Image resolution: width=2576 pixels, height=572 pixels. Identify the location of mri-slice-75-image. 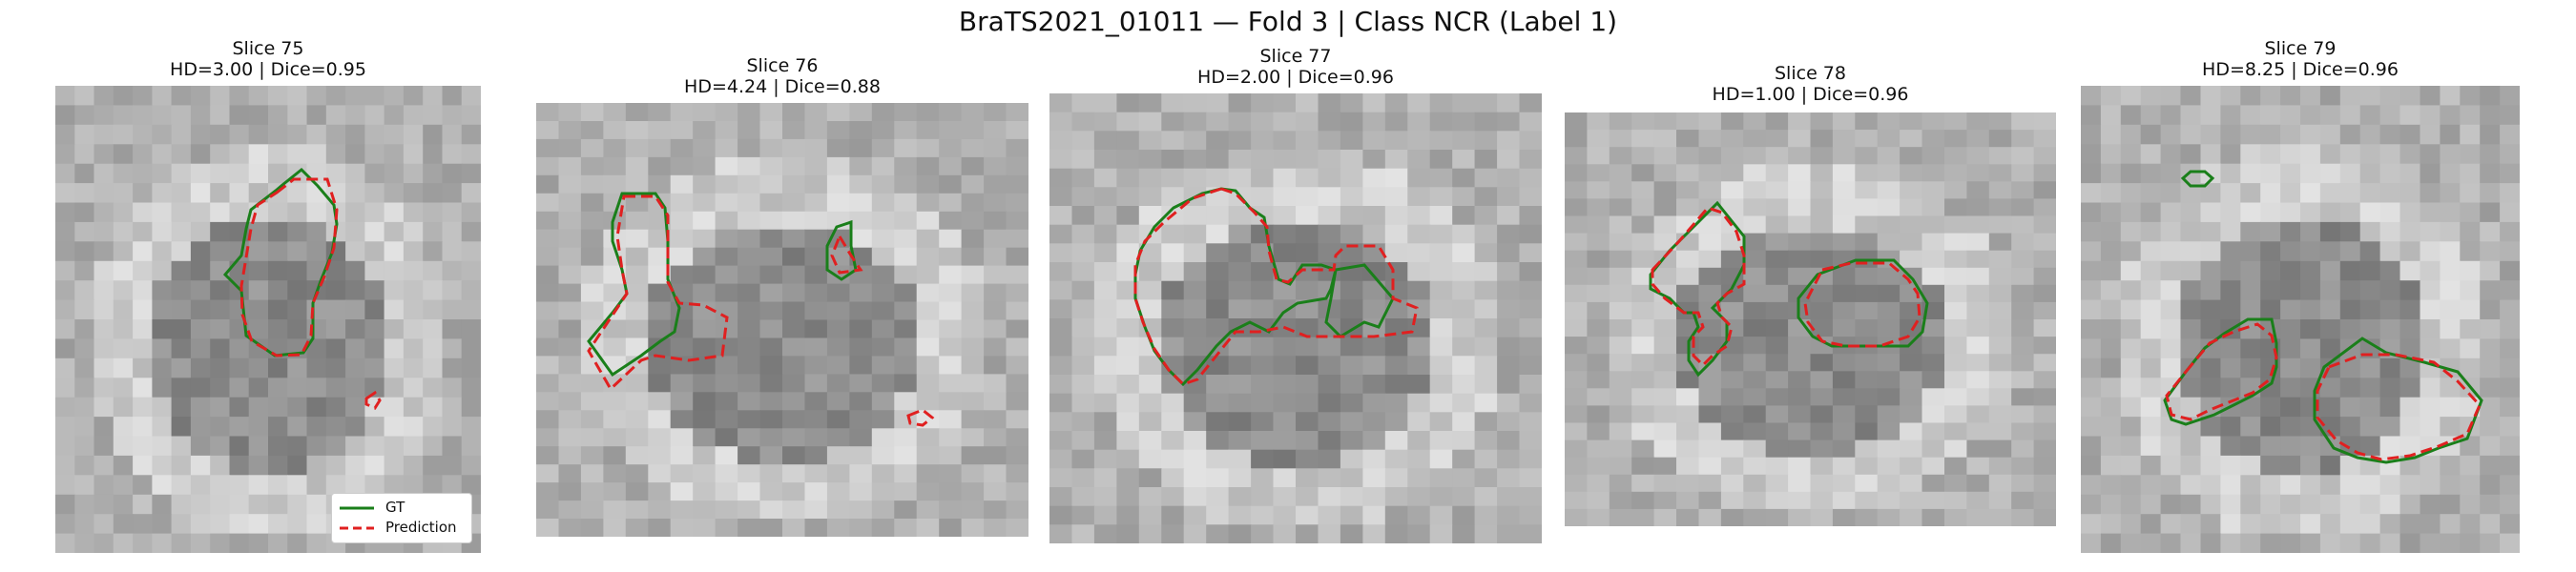
(268, 320).